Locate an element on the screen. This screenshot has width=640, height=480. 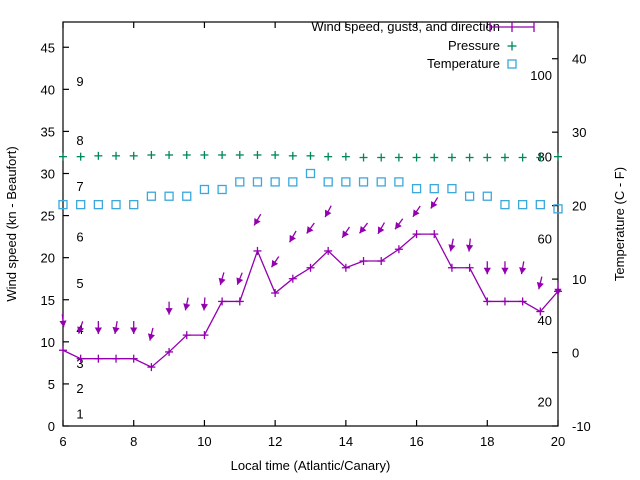
y-tick-label: 30 is located at coordinates (48, 174).